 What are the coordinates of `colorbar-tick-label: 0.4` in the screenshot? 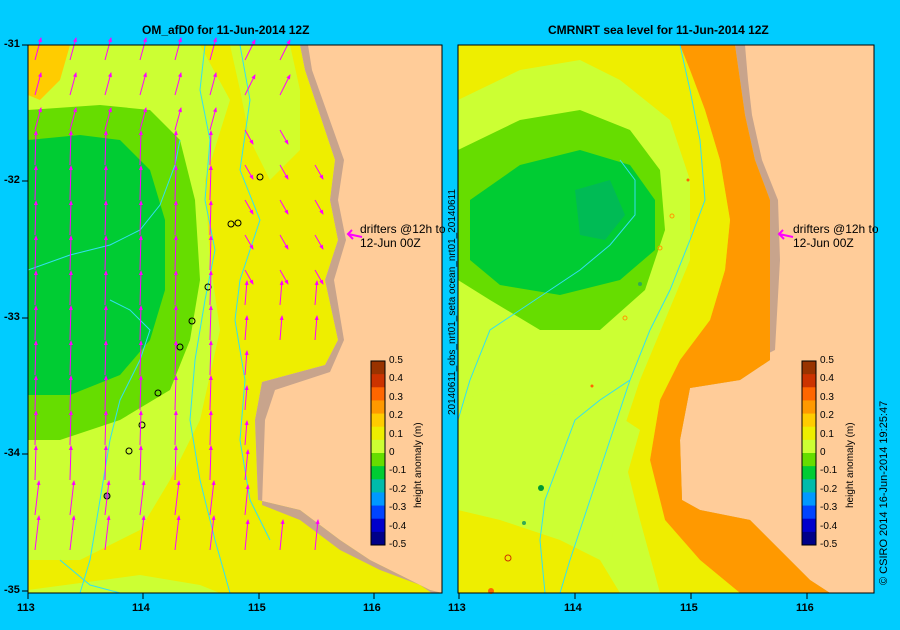 It's located at (827, 379).